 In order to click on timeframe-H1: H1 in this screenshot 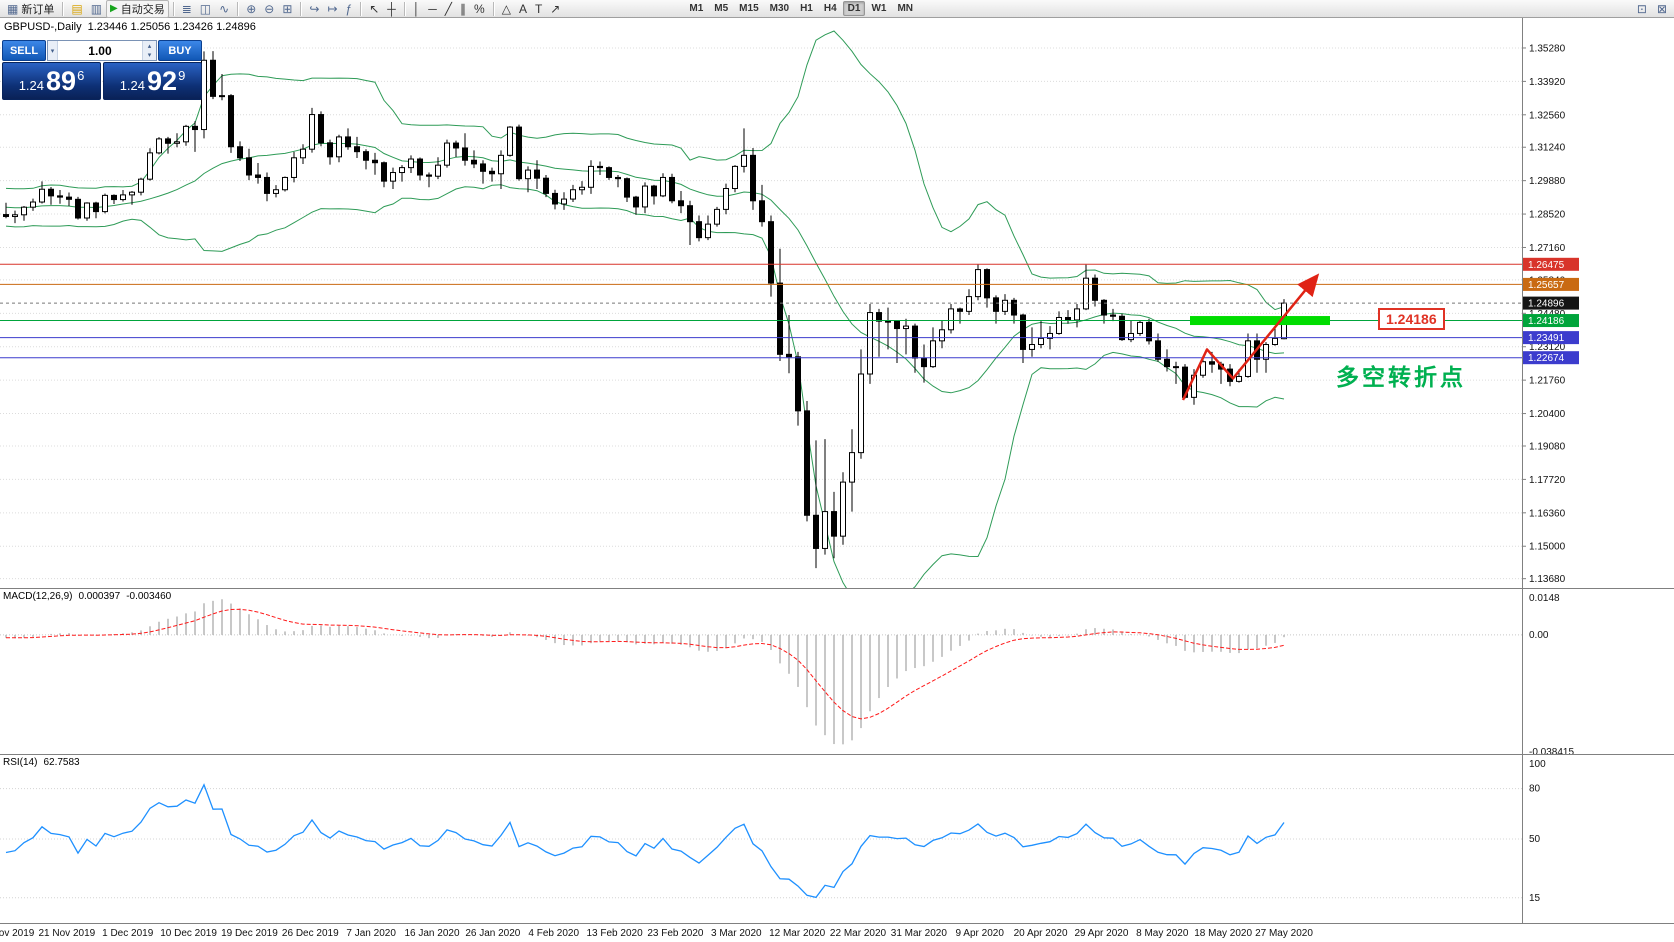, I will do `click(806, 8)`.